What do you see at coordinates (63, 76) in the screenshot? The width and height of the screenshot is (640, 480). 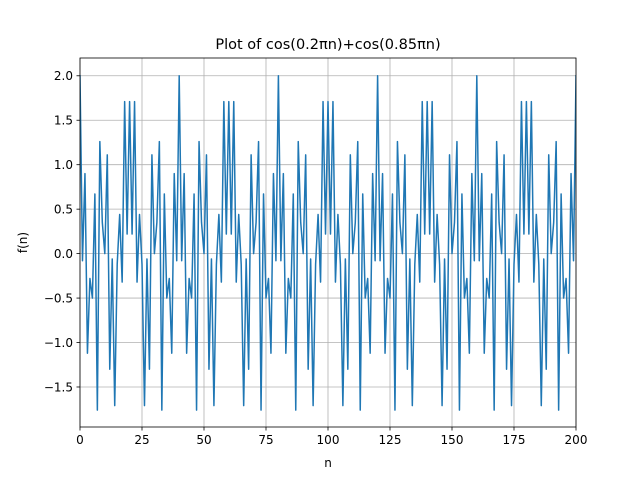 I see `y-tick-label: 2.0` at bounding box center [63, 76].